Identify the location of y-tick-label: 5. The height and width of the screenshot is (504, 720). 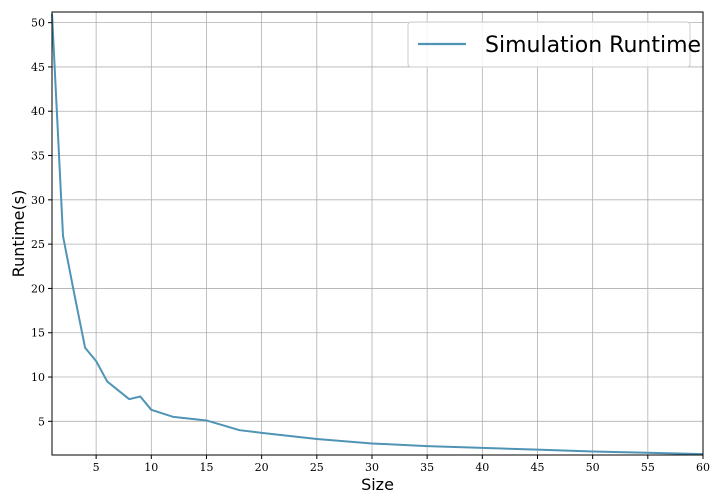
(41, 421).